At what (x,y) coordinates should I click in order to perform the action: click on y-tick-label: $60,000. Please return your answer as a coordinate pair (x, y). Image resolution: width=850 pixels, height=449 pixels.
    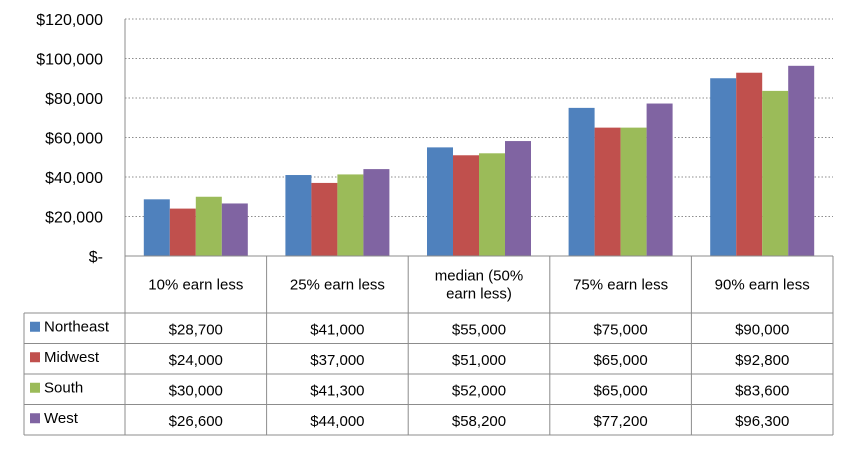
    Looking at the image, I should click on (74, 139).